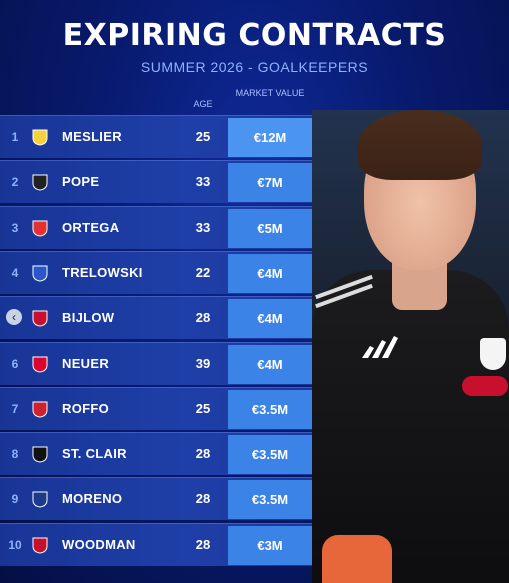 This screenshot has height=583, width=509. Describe the element at coordinates (15, 408) in the screenshot. I see `rank-number: 7` at that location.